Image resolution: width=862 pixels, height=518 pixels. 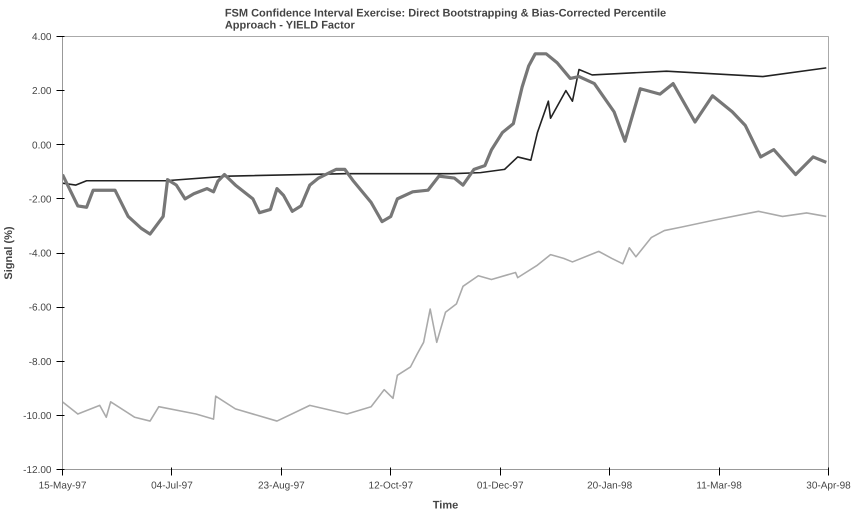 I want to click on x-tick-label: 01-Dec-97, so click(x=500, y=486).